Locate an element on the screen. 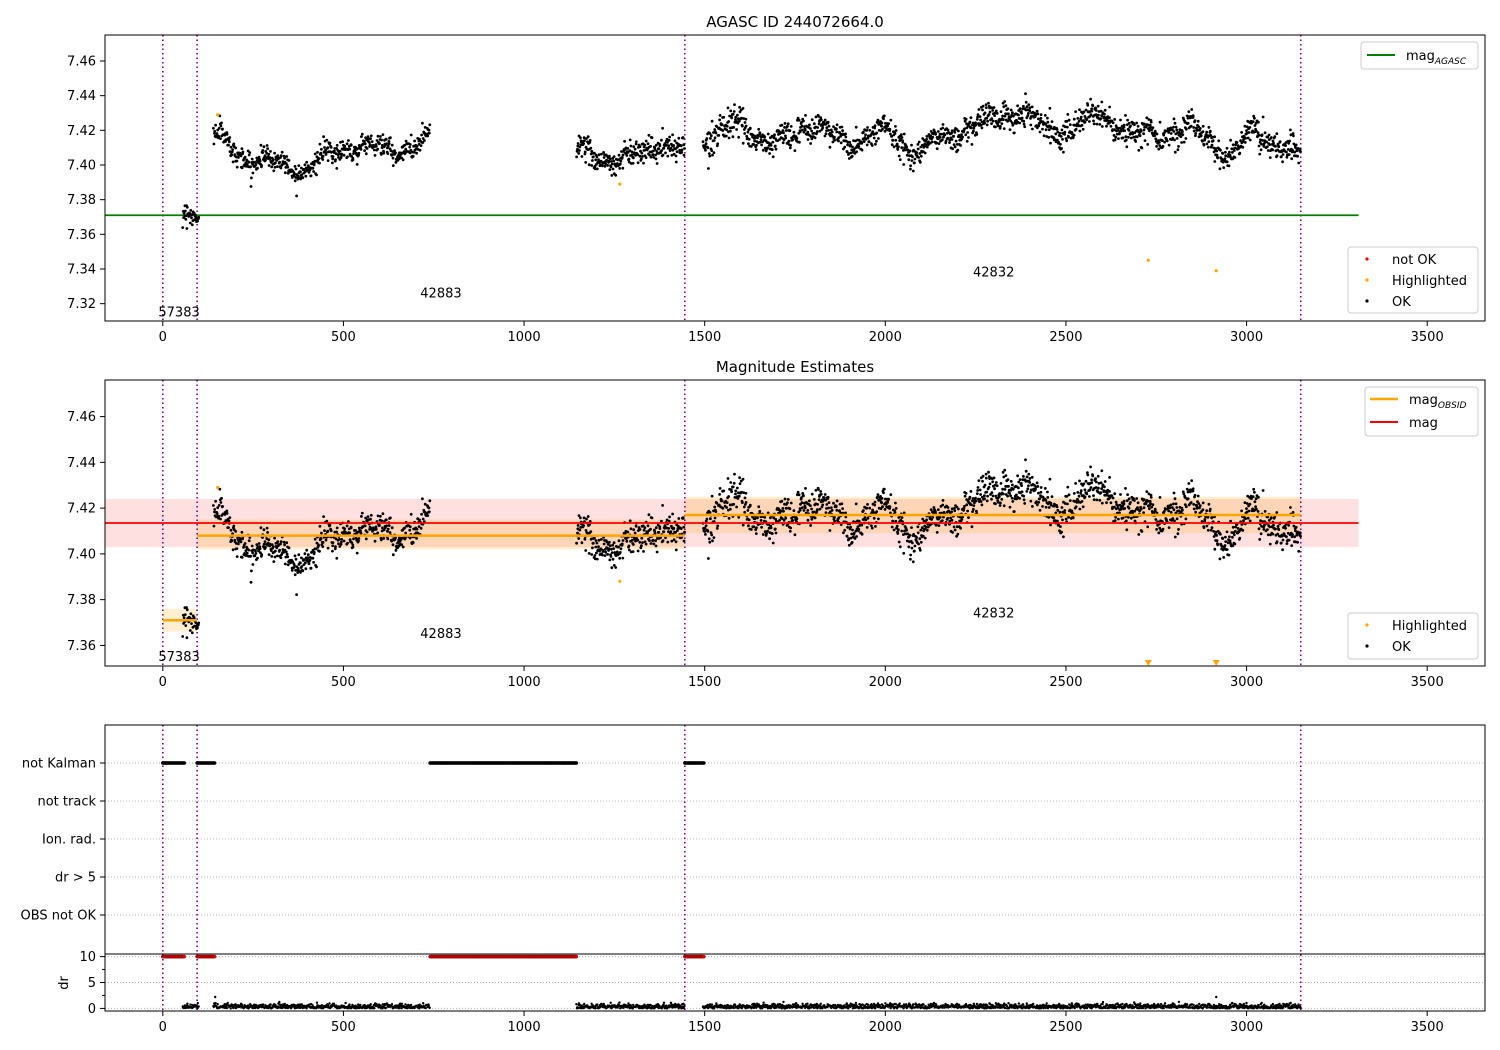  panel-agasc-legend-upper: magAGASC is located at coordinates (1419, 55).